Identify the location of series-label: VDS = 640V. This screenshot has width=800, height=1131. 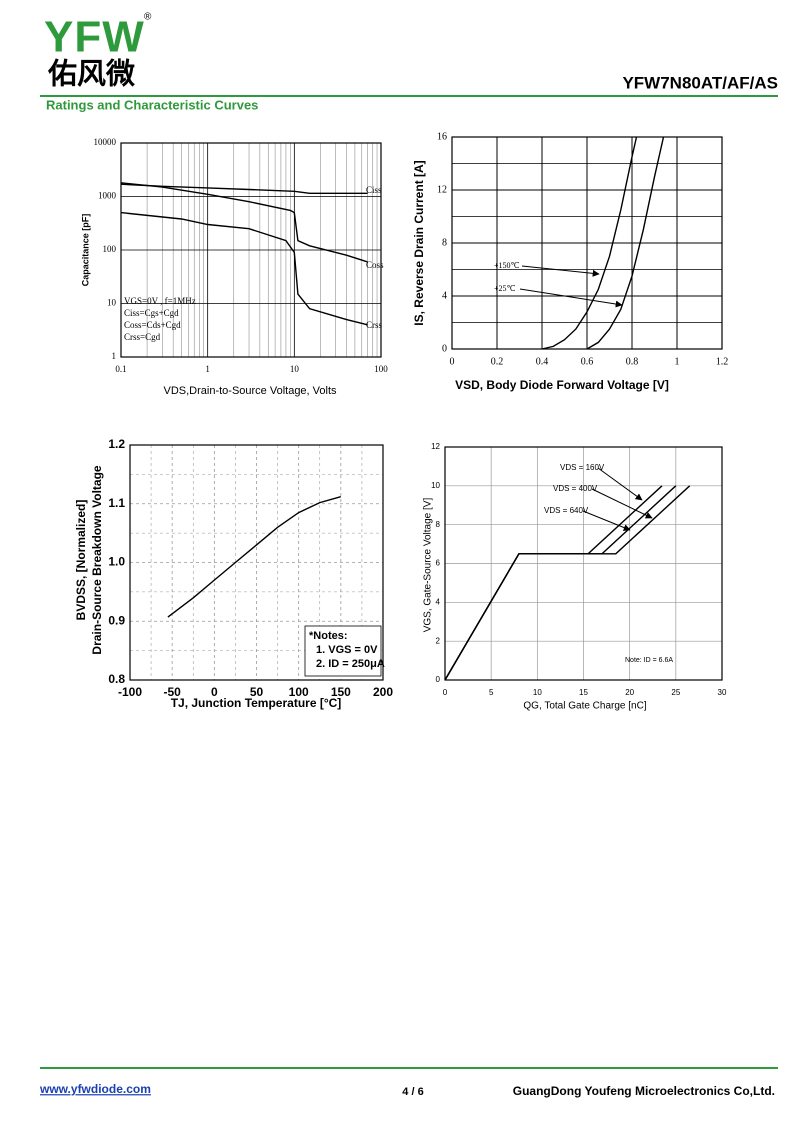
(566, 510).